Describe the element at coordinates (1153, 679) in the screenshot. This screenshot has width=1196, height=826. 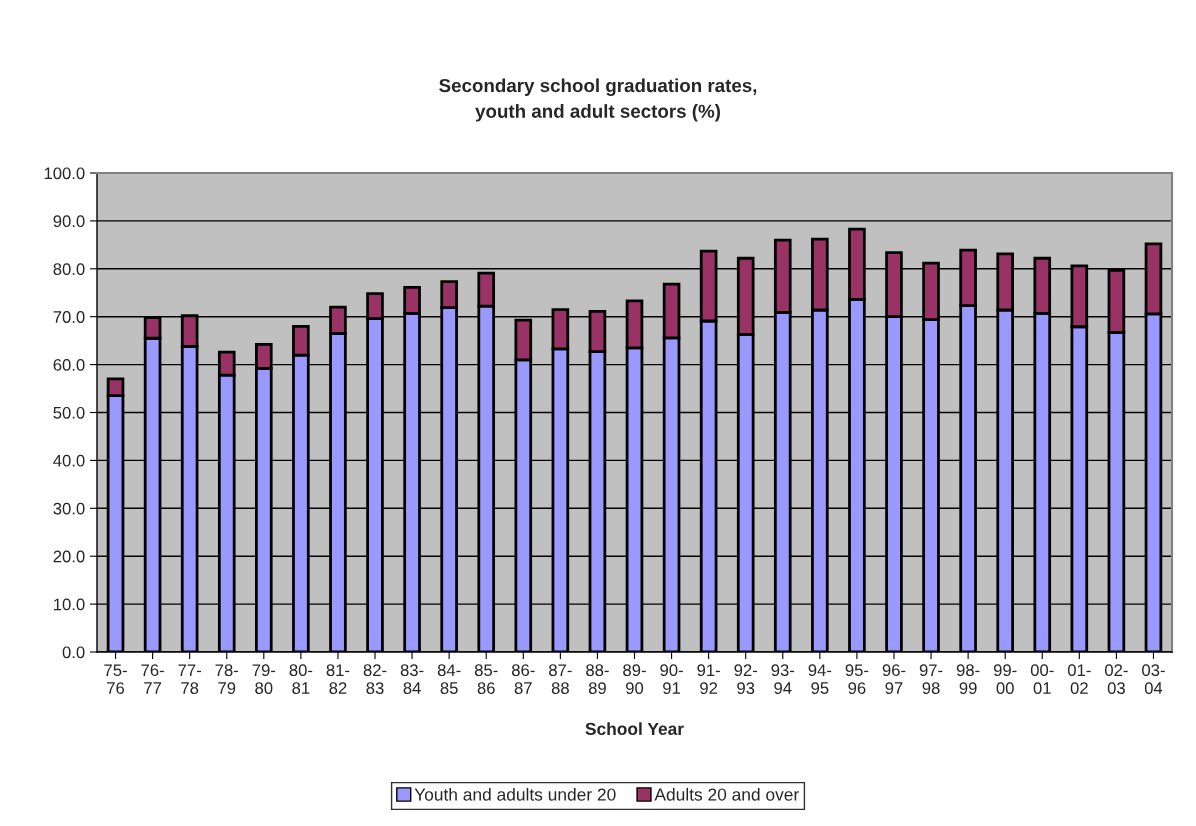
I see `x-tick-label: 03- 04` at that location.